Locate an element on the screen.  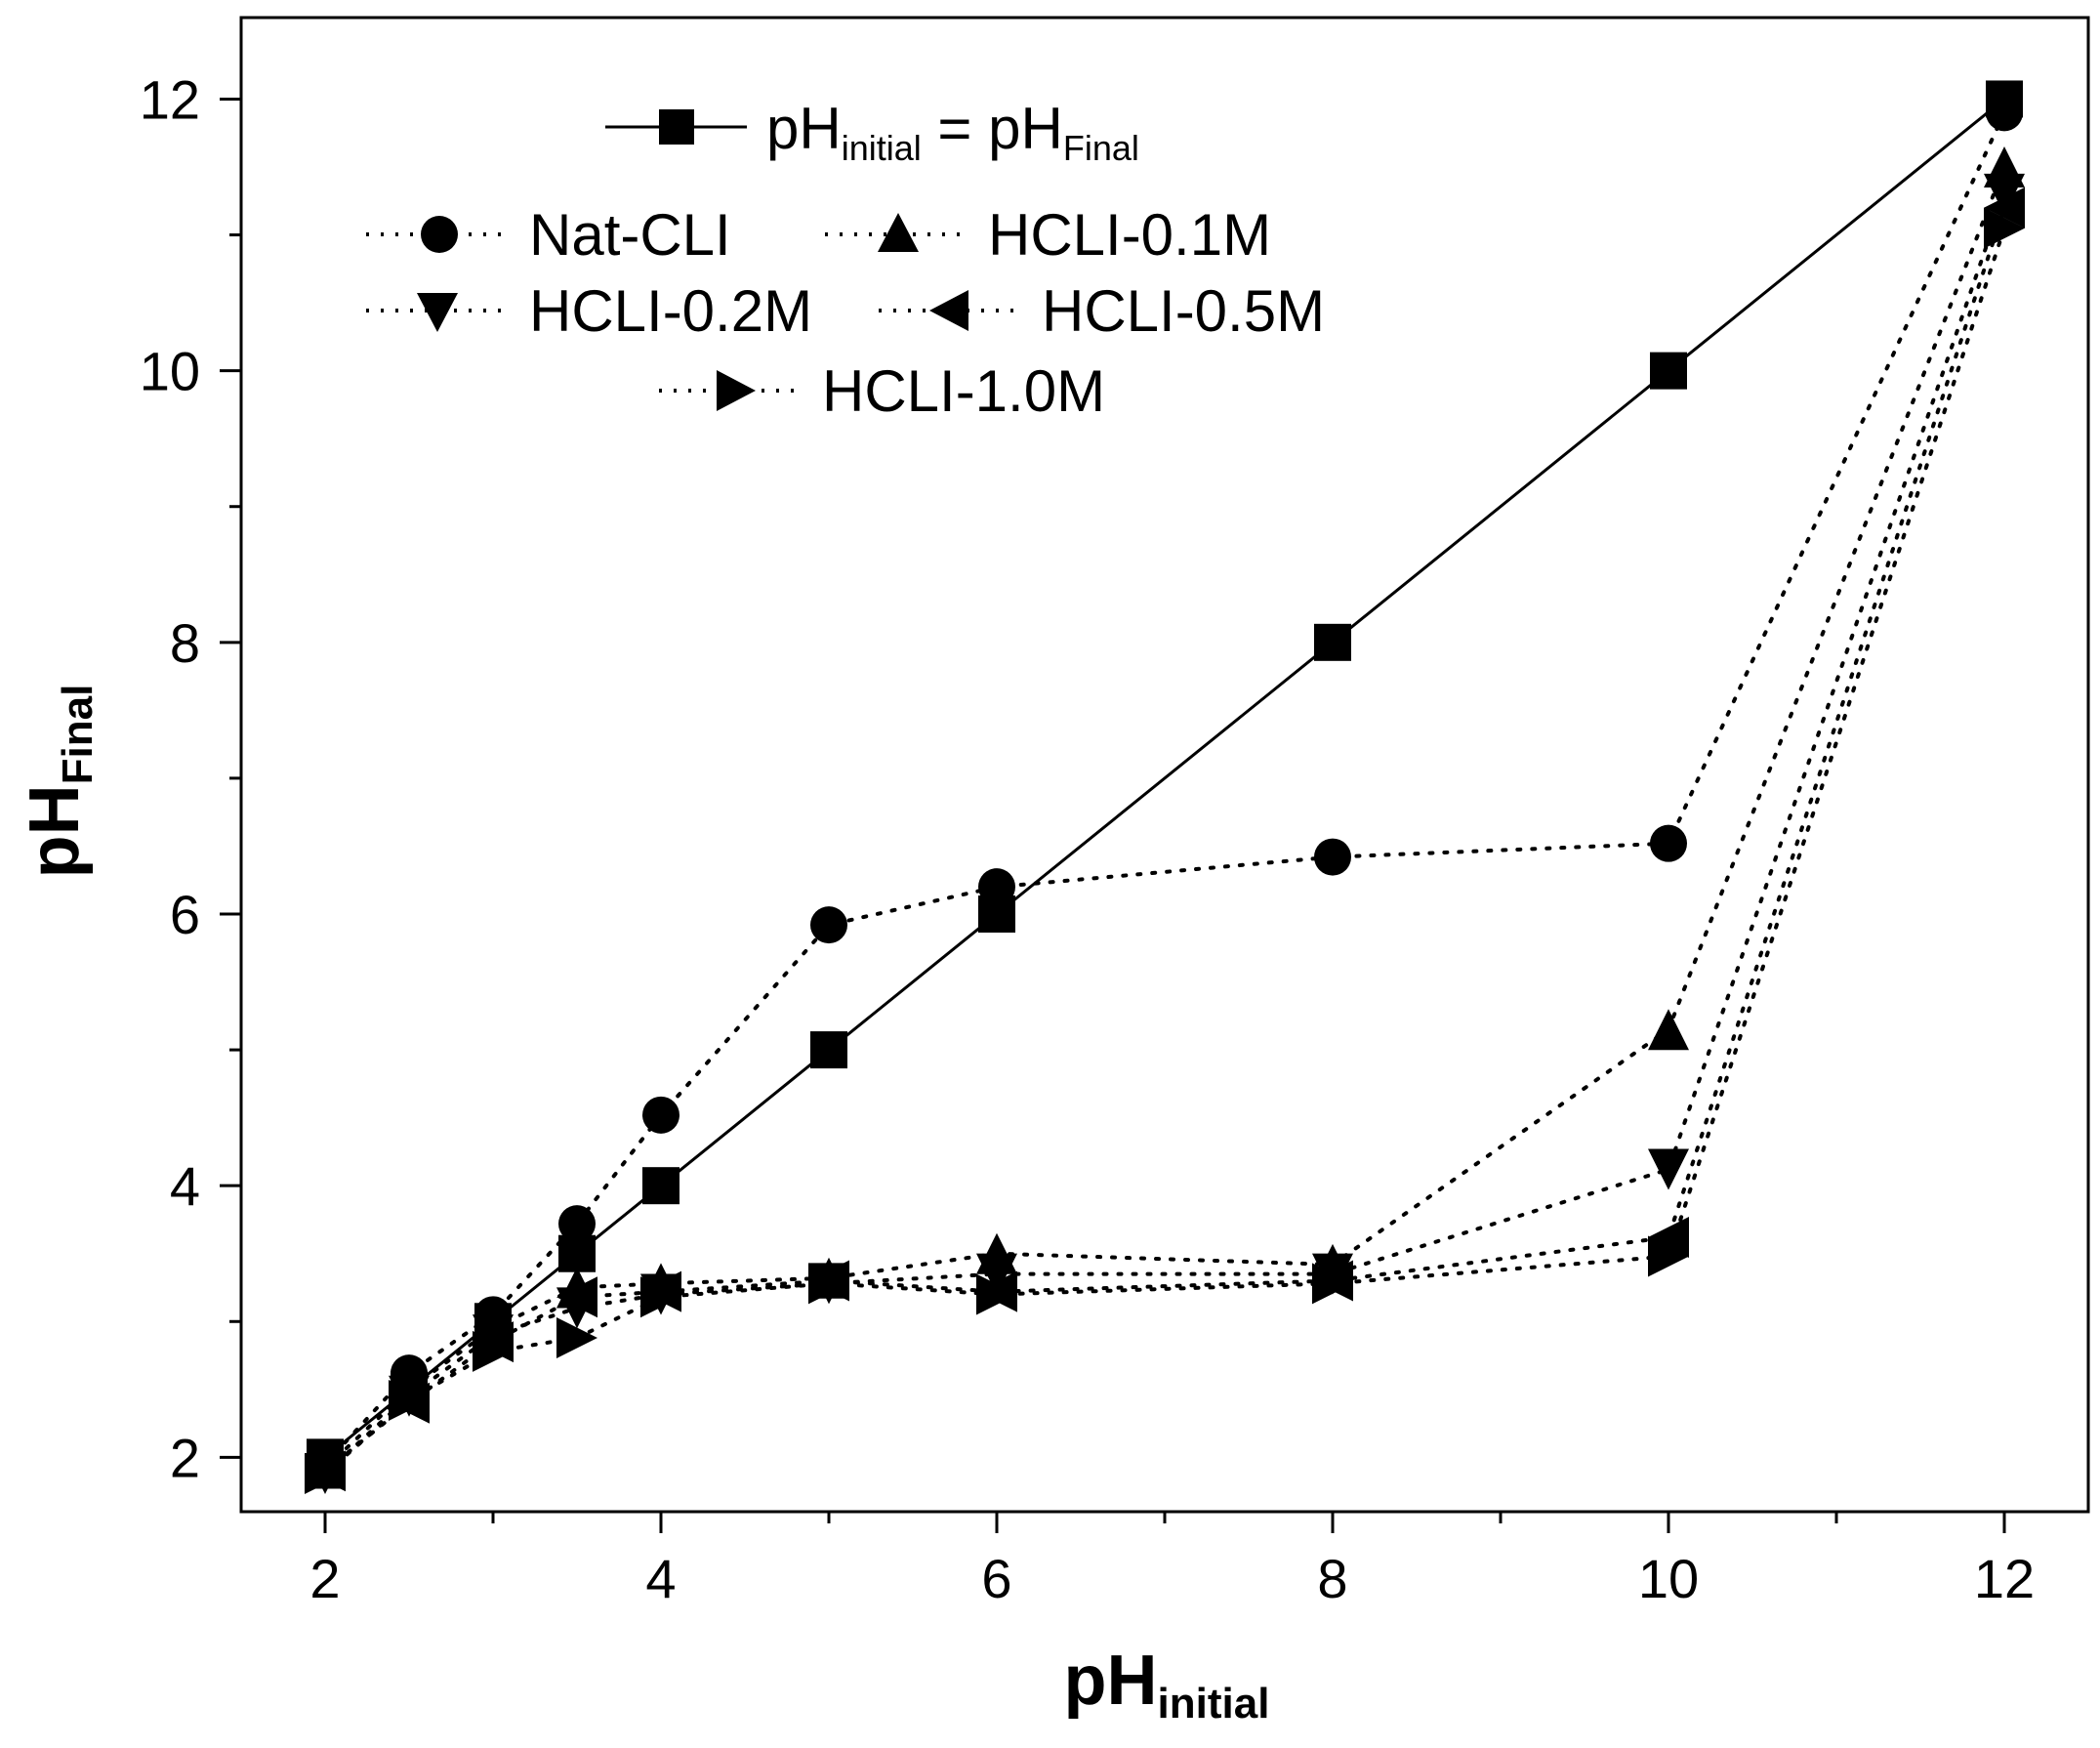
legend-item-hcli-01: HCLI-0.1M is located at coordinates (1048, 235).